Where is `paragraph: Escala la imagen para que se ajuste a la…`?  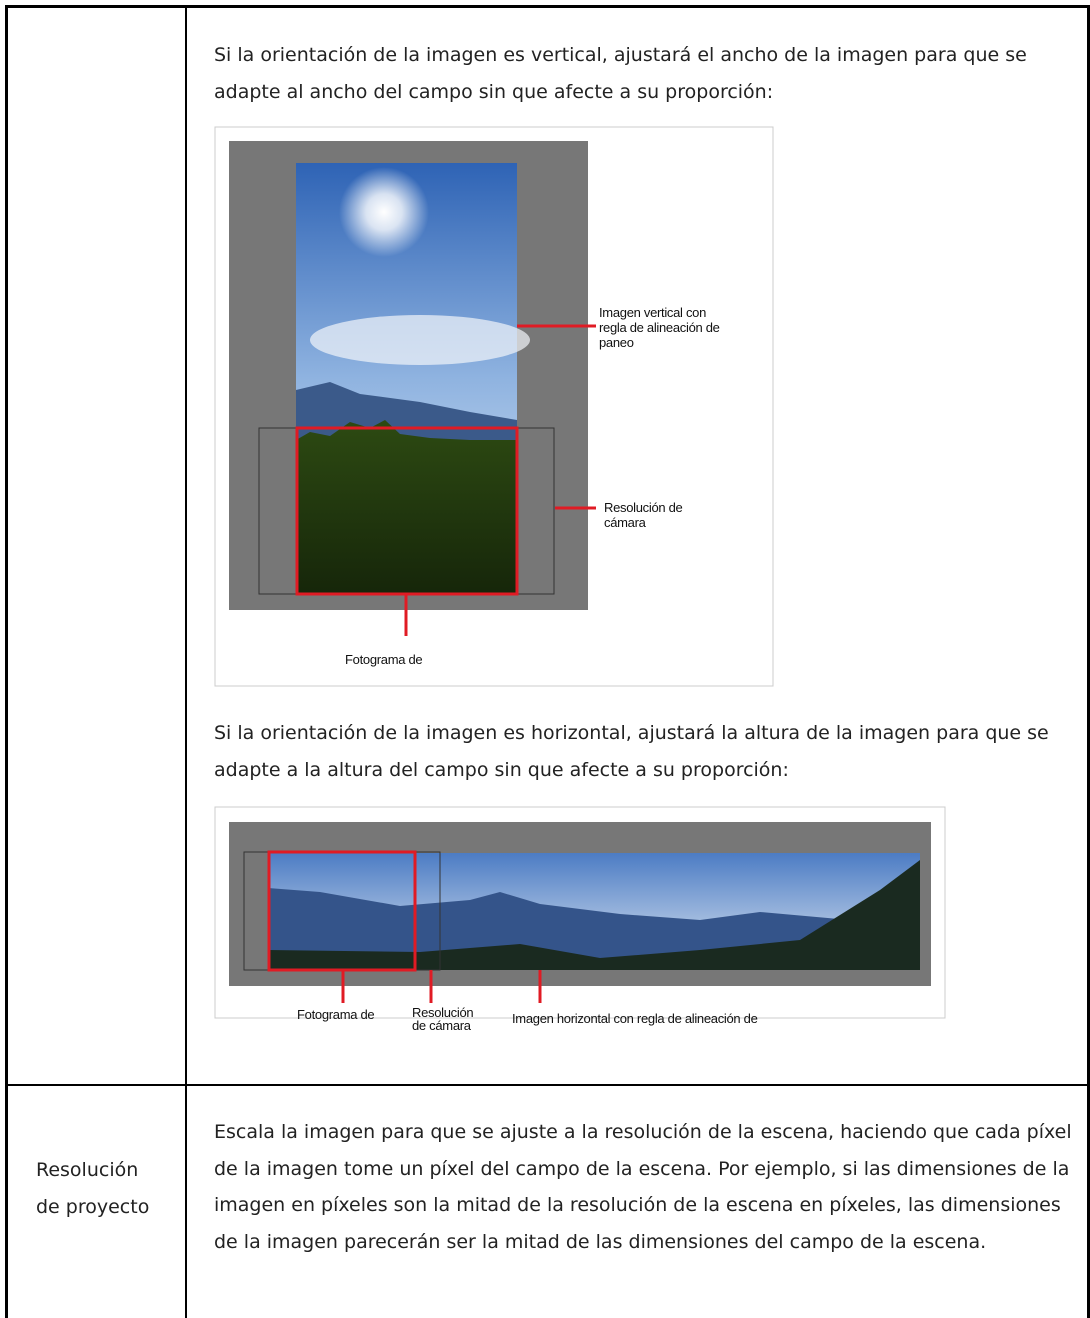
paragraph: Escala la imagen para que se ajuste a la… is located at coordinates (643, 1187).